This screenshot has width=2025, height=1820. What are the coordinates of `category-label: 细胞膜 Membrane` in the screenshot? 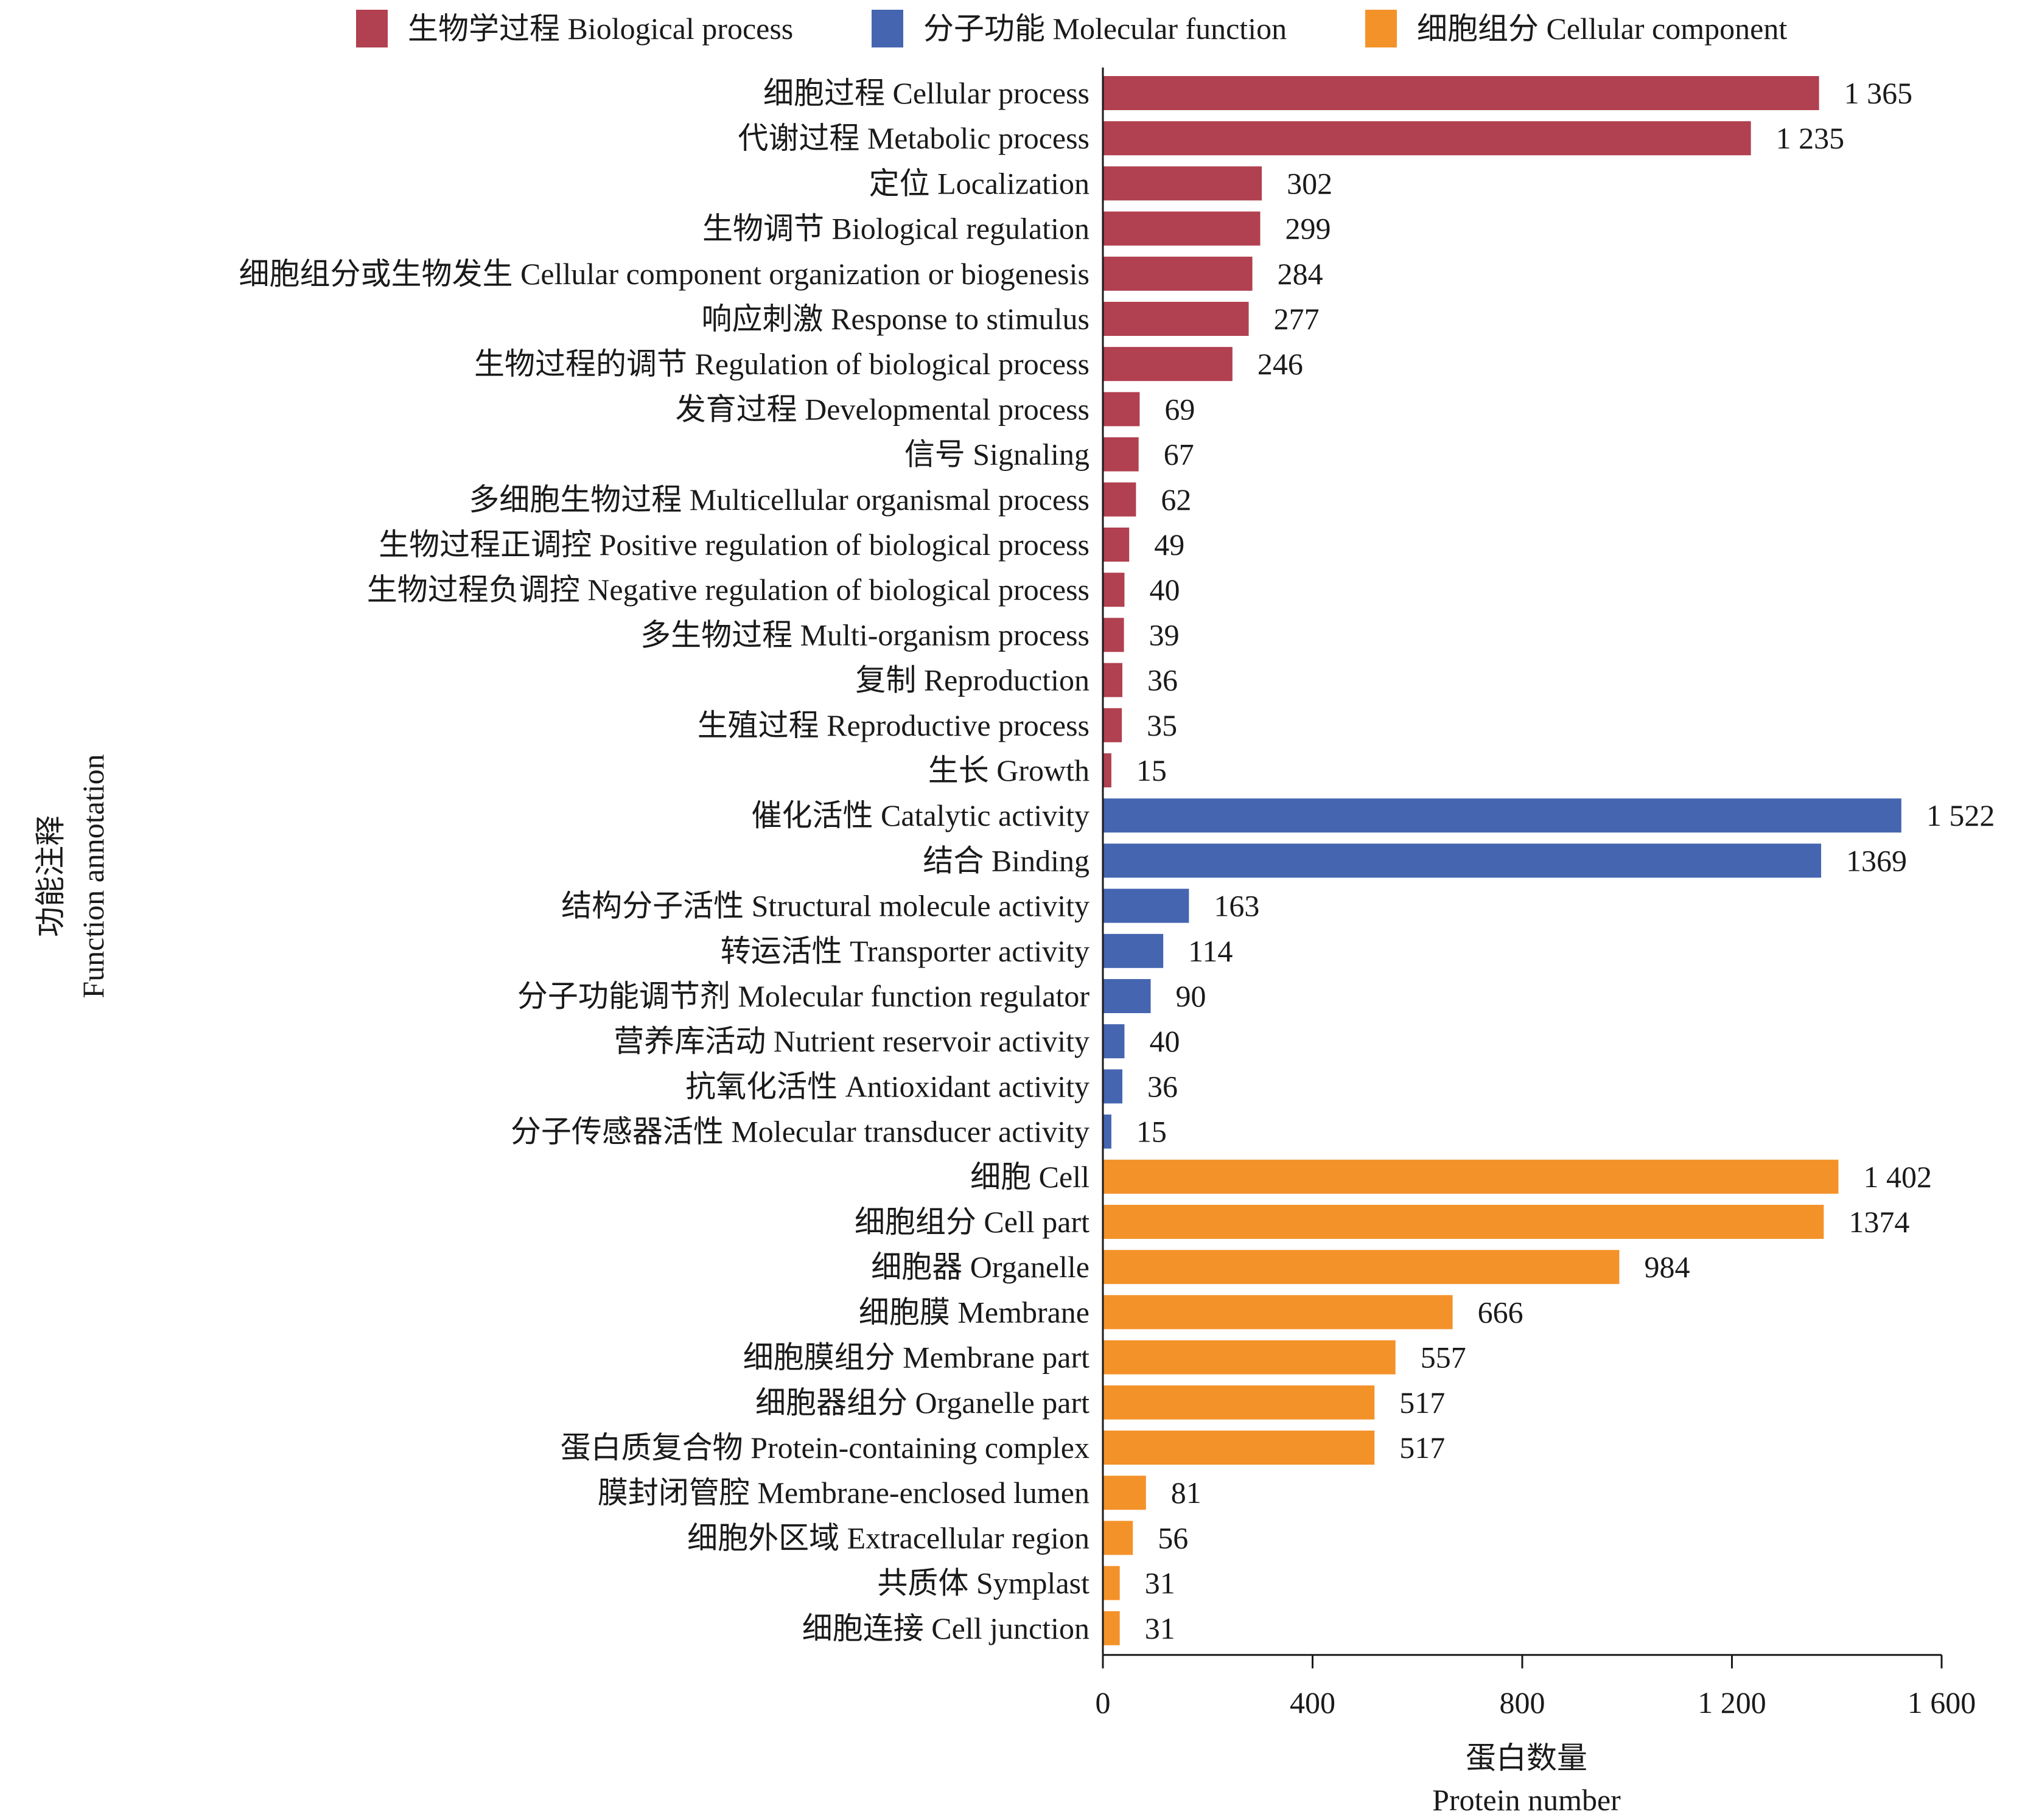 It's located at (974, 1312).